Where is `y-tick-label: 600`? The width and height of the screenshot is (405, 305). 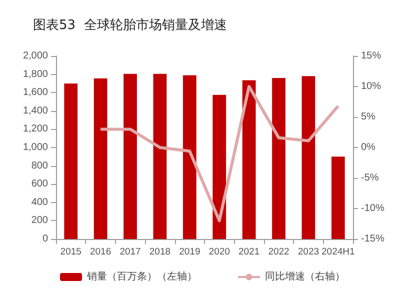 y-tick-label: 600 is located at coordinates (39, 184).